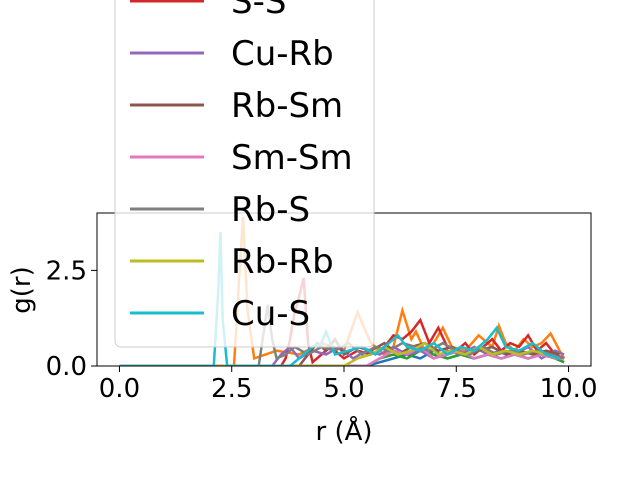 Image resolution: width=640 pixels, height=480 pixels. Describe the element at coordinates (456, 389) in the screenshot. I see `x-tick-label: 7.5` at that location.